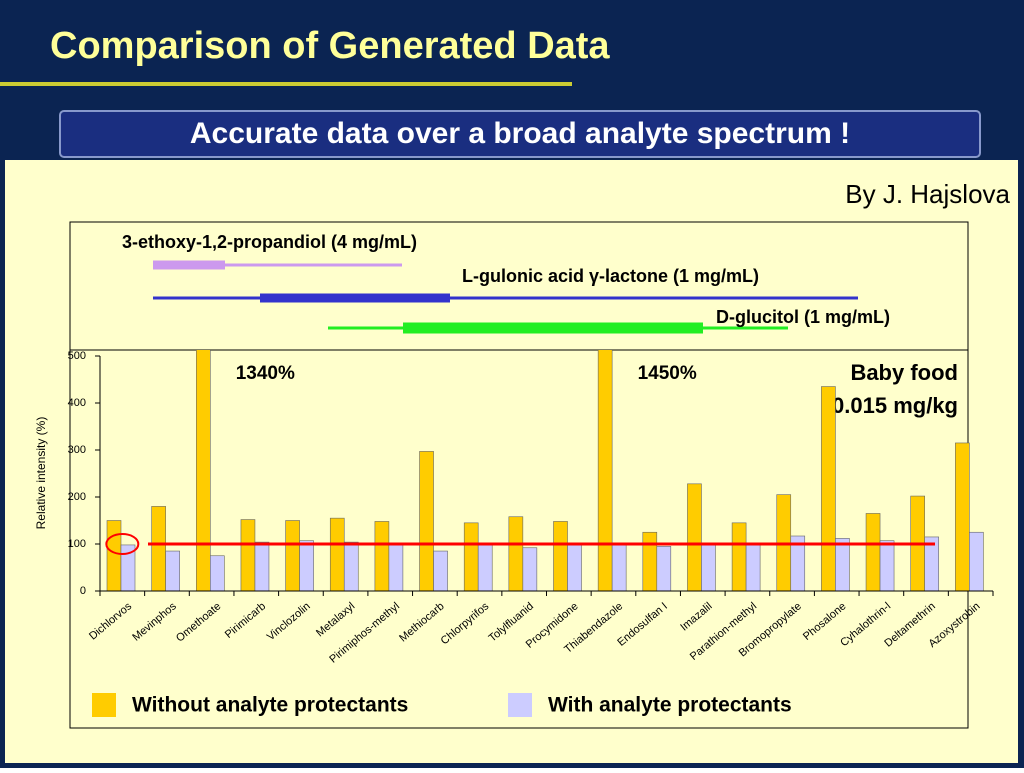  What do you see at coordinates (610, 276) in the screenshot?
I see `range-label: L-gulonic acid γ-lactone (1 mg/mL)` at bounding box center [610, 276].